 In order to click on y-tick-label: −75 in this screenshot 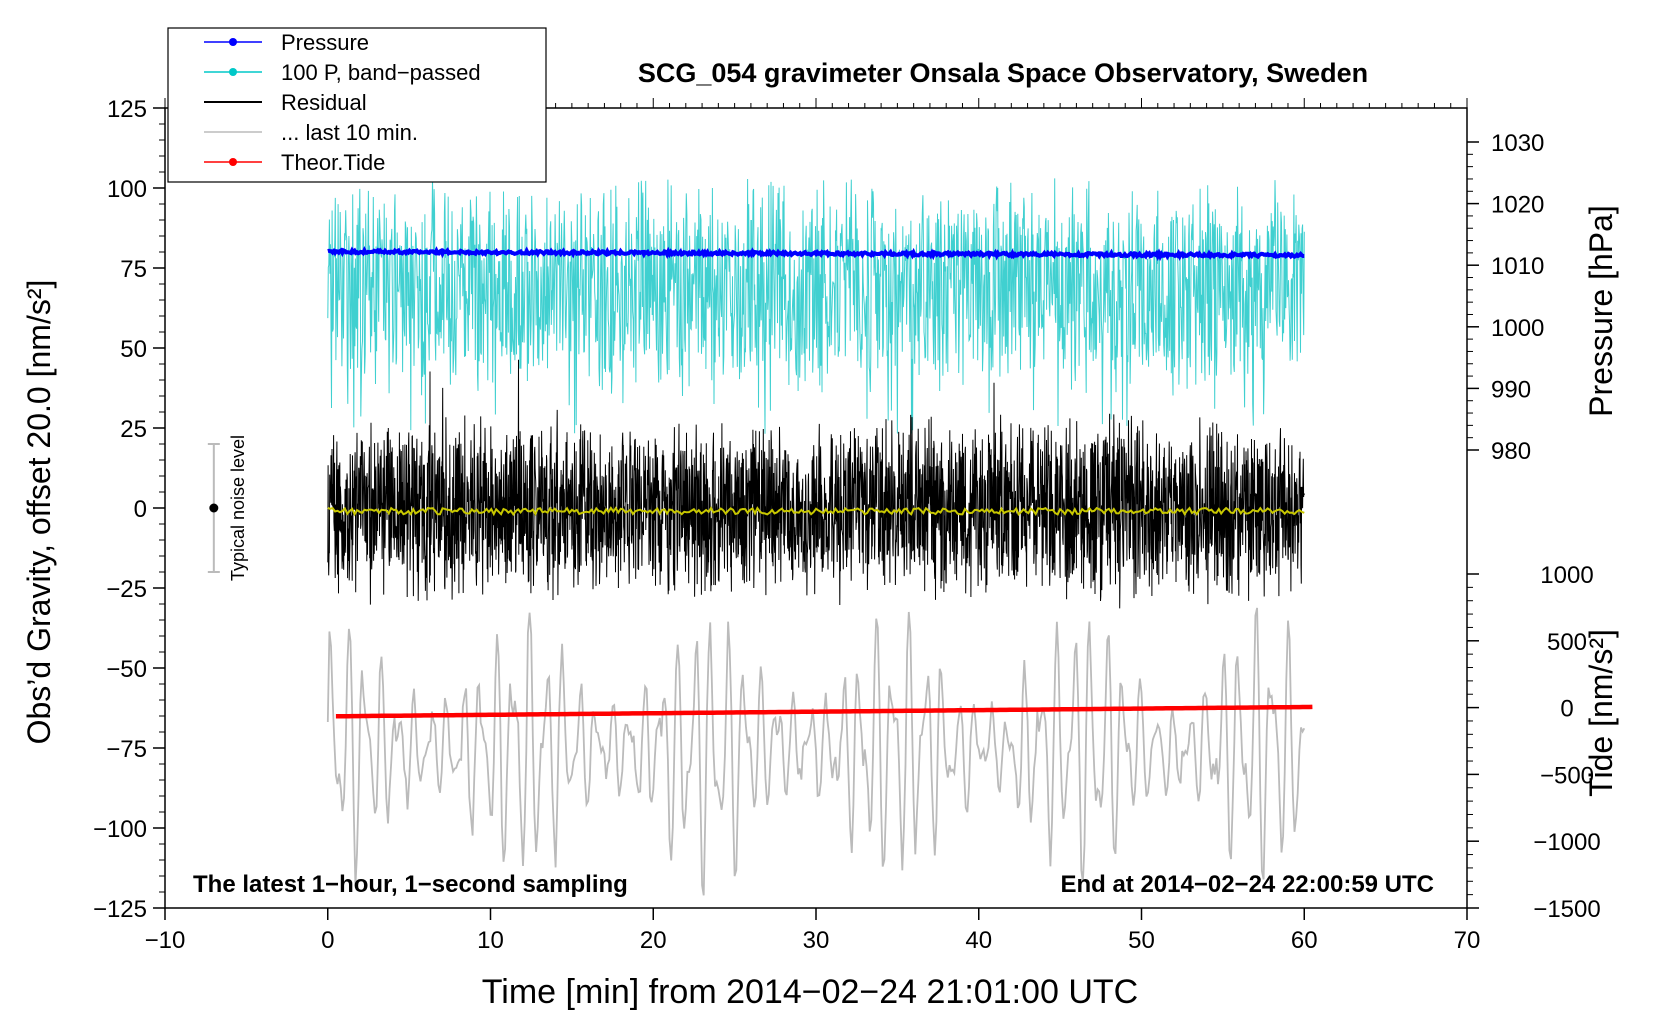, I will do `click(126, 749)`.